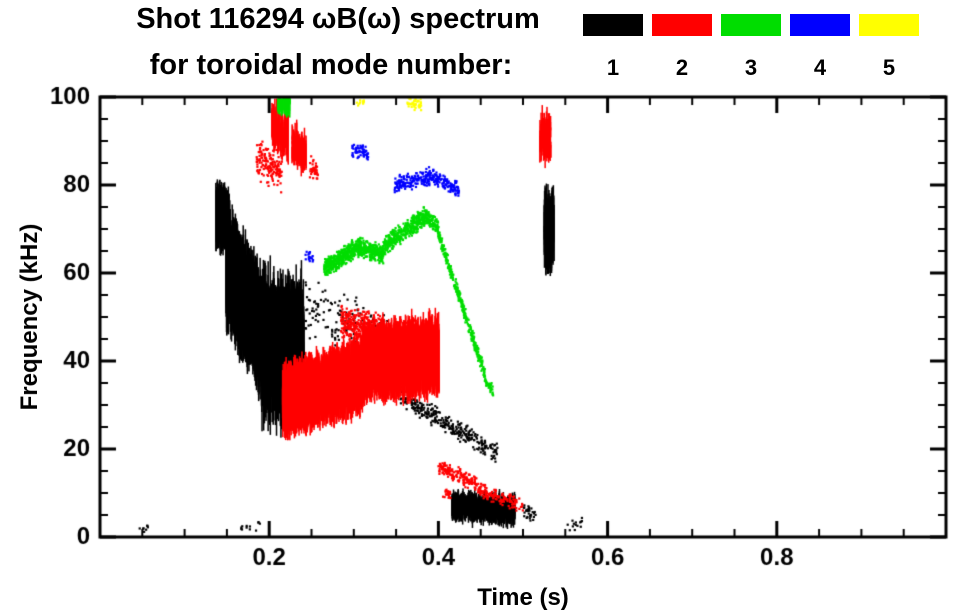  I want to click on figure-title-line1: Shot 116294 ωB(ω) spectrum, so click(338, 19).